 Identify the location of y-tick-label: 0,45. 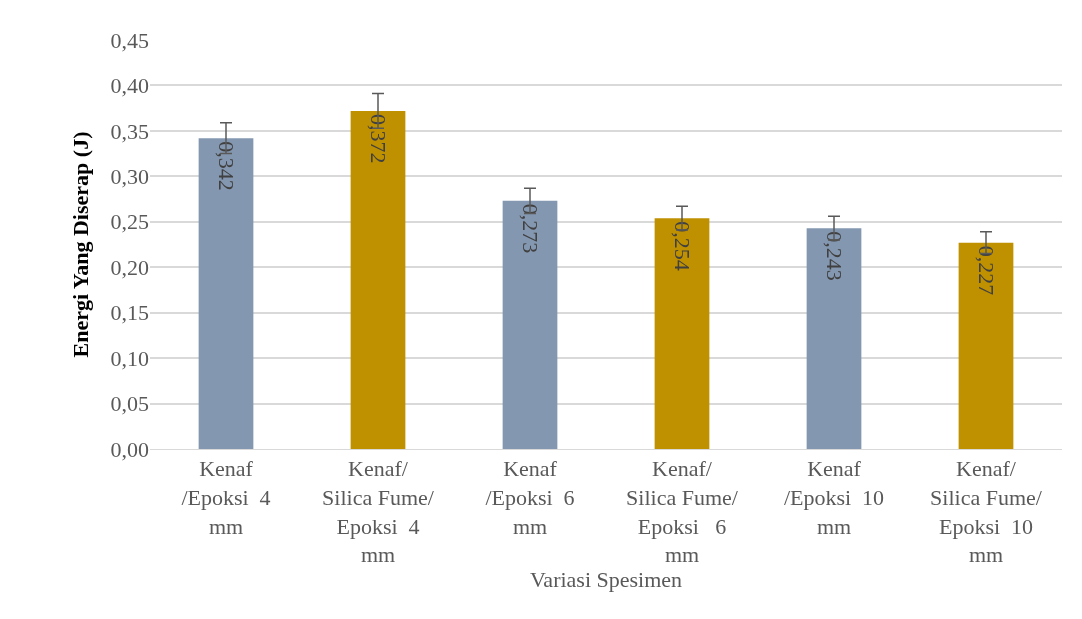
(129, 40).